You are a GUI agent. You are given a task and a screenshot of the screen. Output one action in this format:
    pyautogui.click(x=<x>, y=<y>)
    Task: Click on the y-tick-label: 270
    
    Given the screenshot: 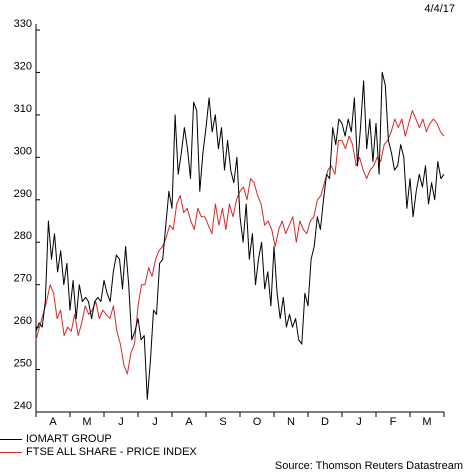 What is the action you would take?
    pyautogui.click(x=23, y=279)
    